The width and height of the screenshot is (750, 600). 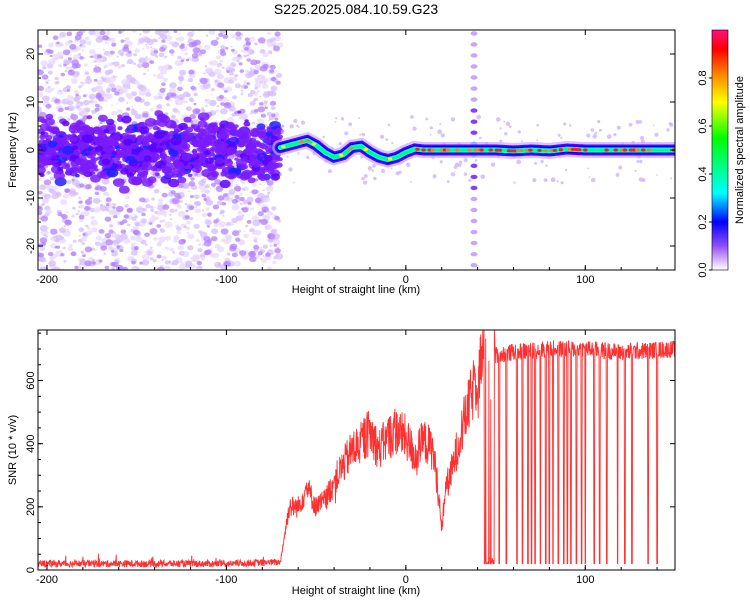 What do you see at coordinates (31, 198) in the screenshot?
I see `spectrogram-y-tick-label: -10` at bounding box center [31, 198].